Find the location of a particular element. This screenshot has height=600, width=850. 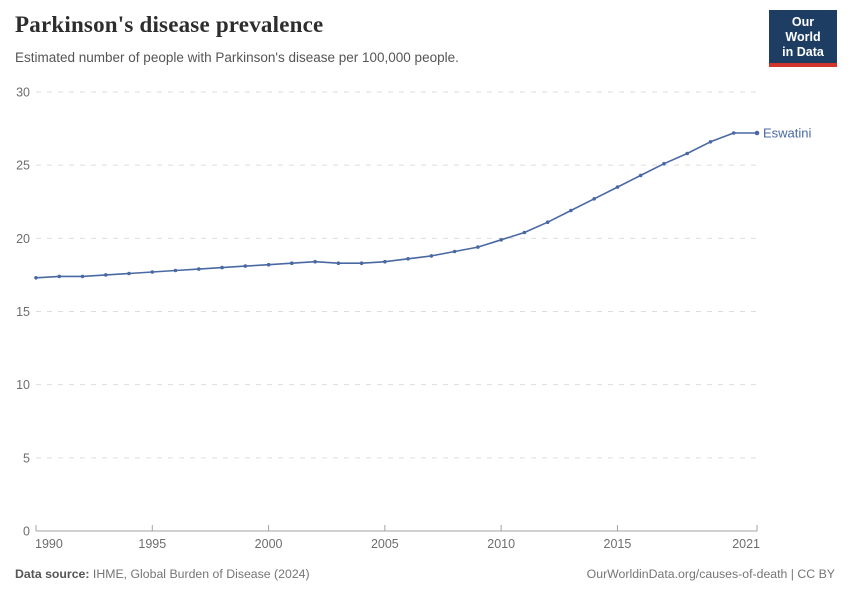

data-point-2008 is located at coordinates (454, 251).